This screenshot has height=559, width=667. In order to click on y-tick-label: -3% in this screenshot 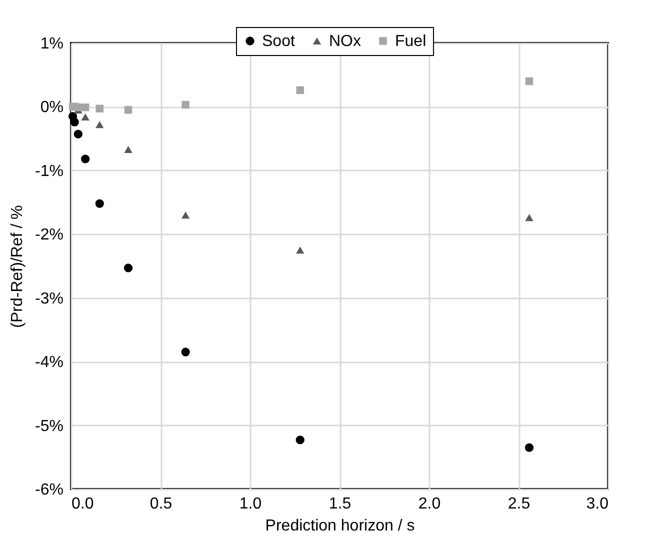, I will do `click(49, 299)`.